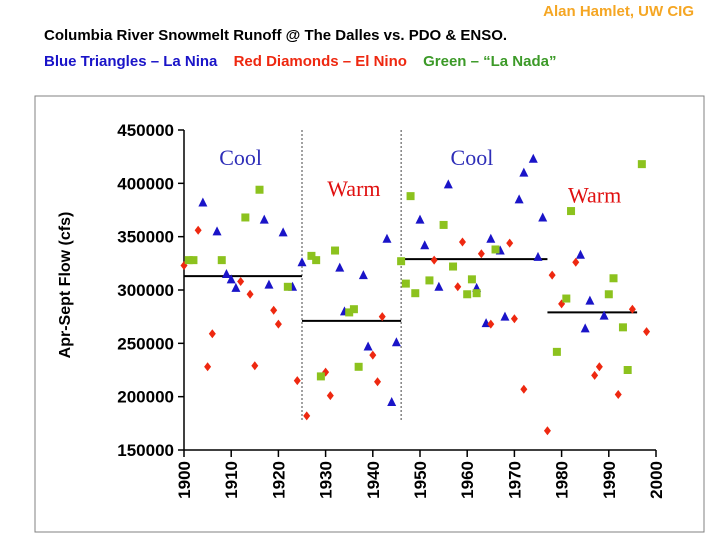 The height and width of the screenshot is (540, 720). I want to click on y-tick-label: 250000, so click(145, 343).